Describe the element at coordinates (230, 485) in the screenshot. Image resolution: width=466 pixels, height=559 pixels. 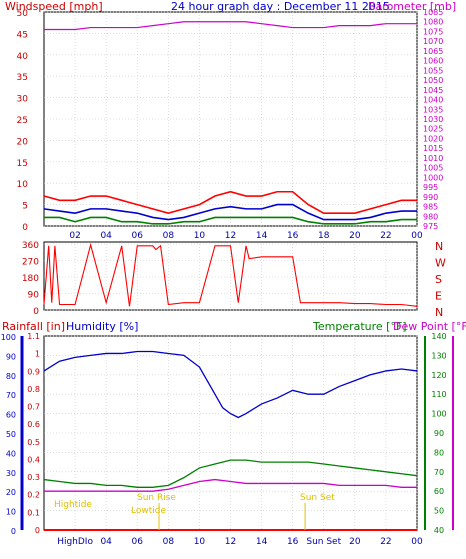
I see `series-dew-point-f` at that location.